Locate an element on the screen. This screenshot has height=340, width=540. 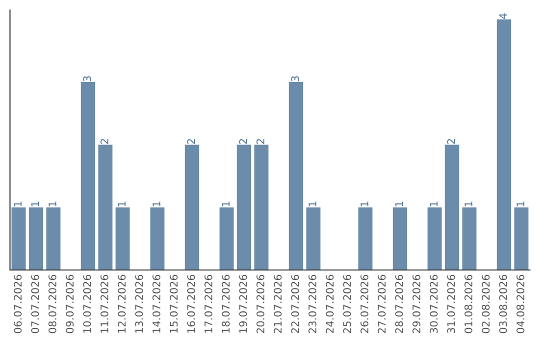
x-tick-label: 18.07.2026 is located at coordinates (226, 303).